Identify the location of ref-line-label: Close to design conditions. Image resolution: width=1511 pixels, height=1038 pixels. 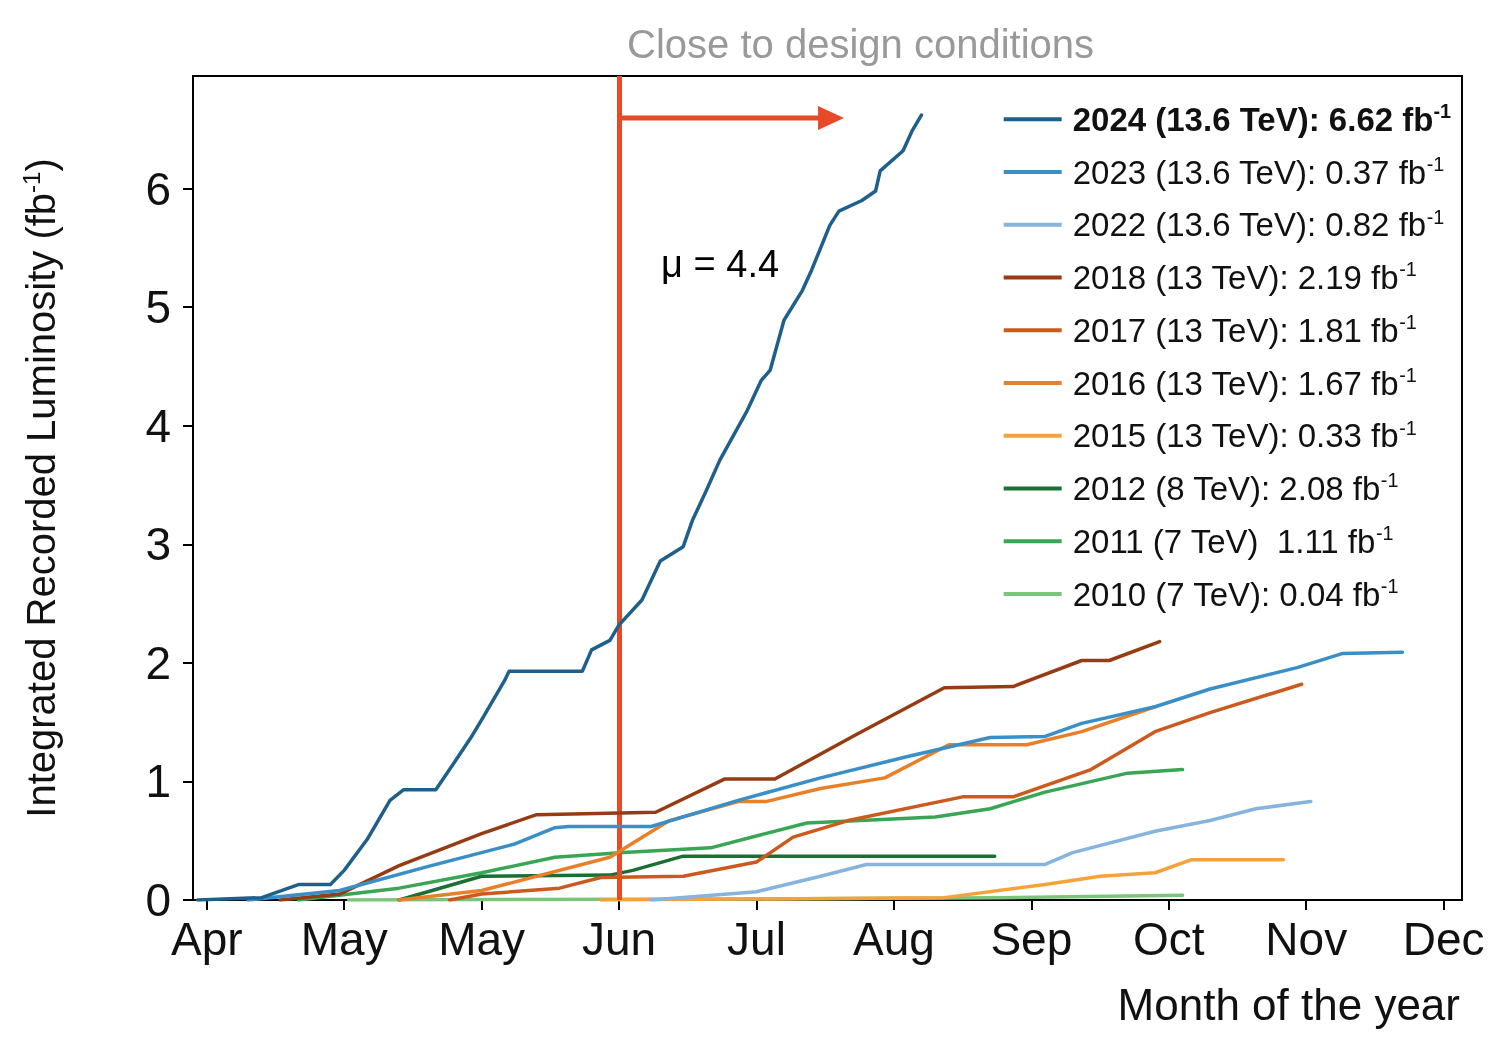
(861, 44).